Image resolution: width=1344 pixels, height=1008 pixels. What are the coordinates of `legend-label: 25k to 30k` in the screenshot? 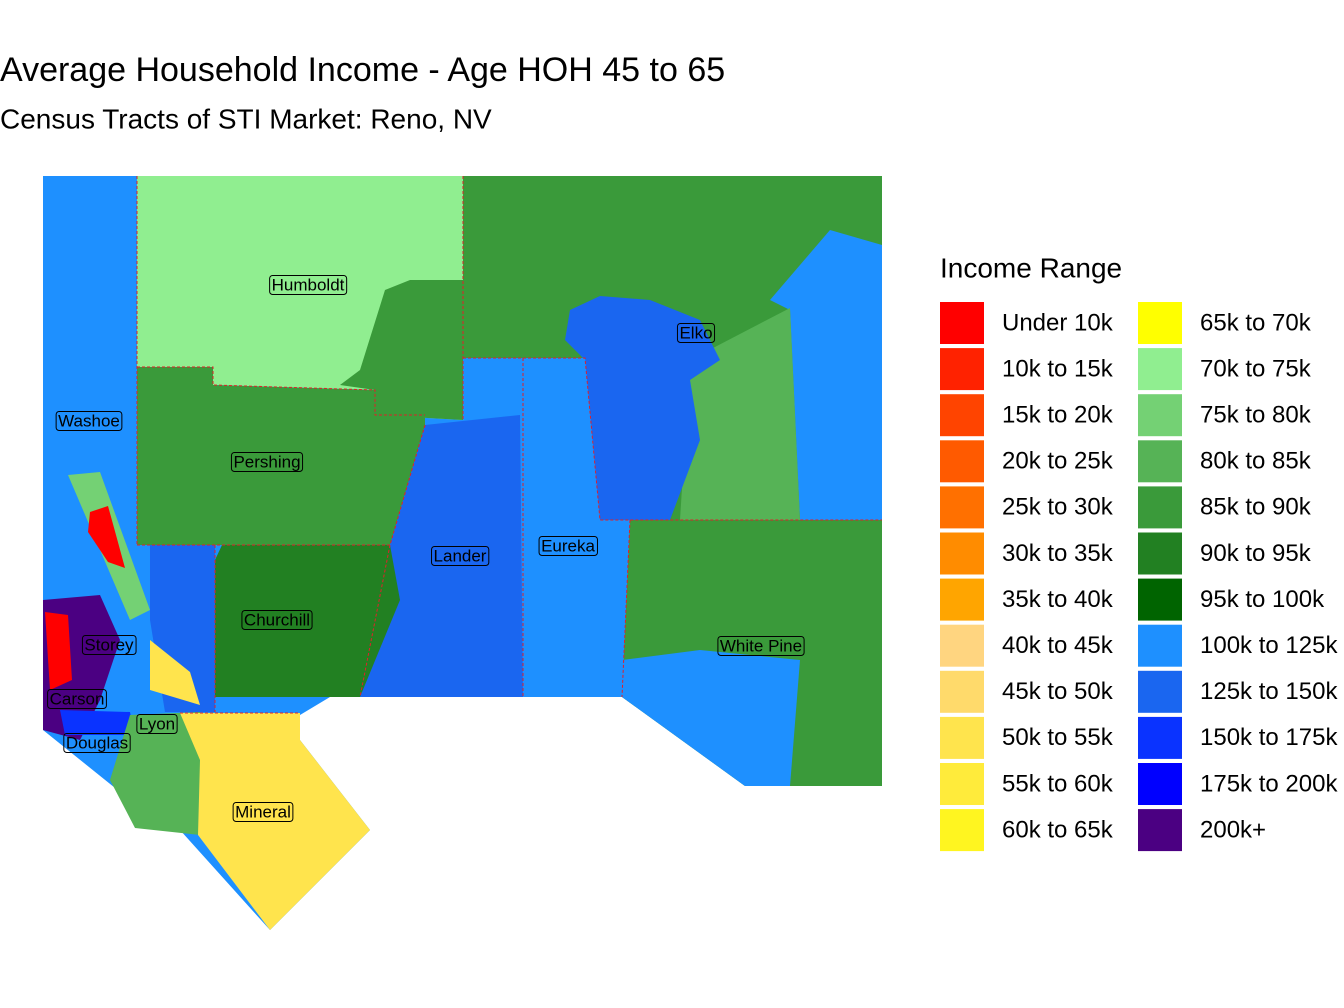 It's located at (1058, 507).